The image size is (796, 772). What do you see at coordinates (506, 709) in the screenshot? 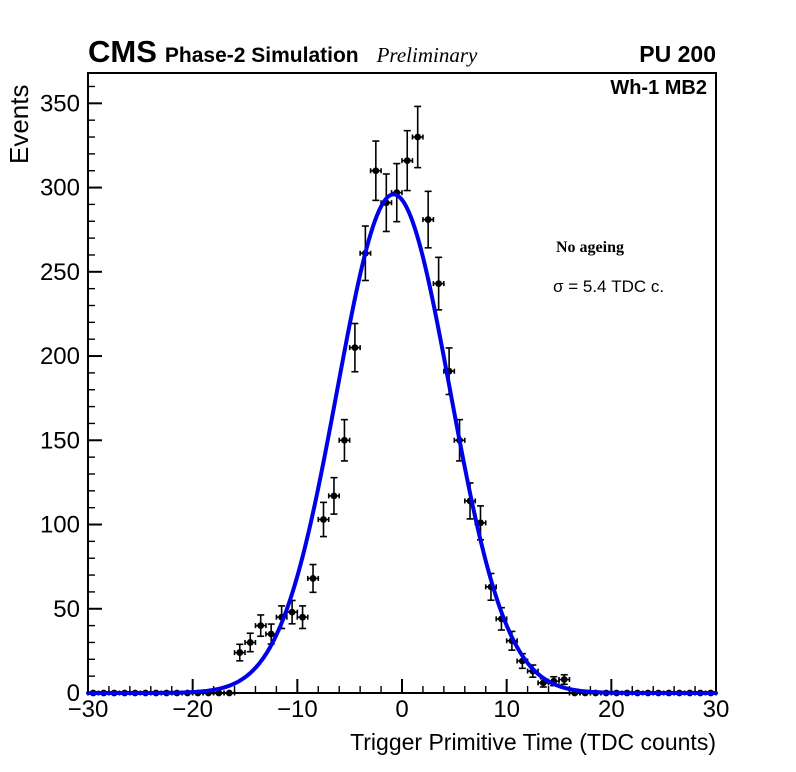
I see `x-tick-label: 10` at bounding box center [506, 709].